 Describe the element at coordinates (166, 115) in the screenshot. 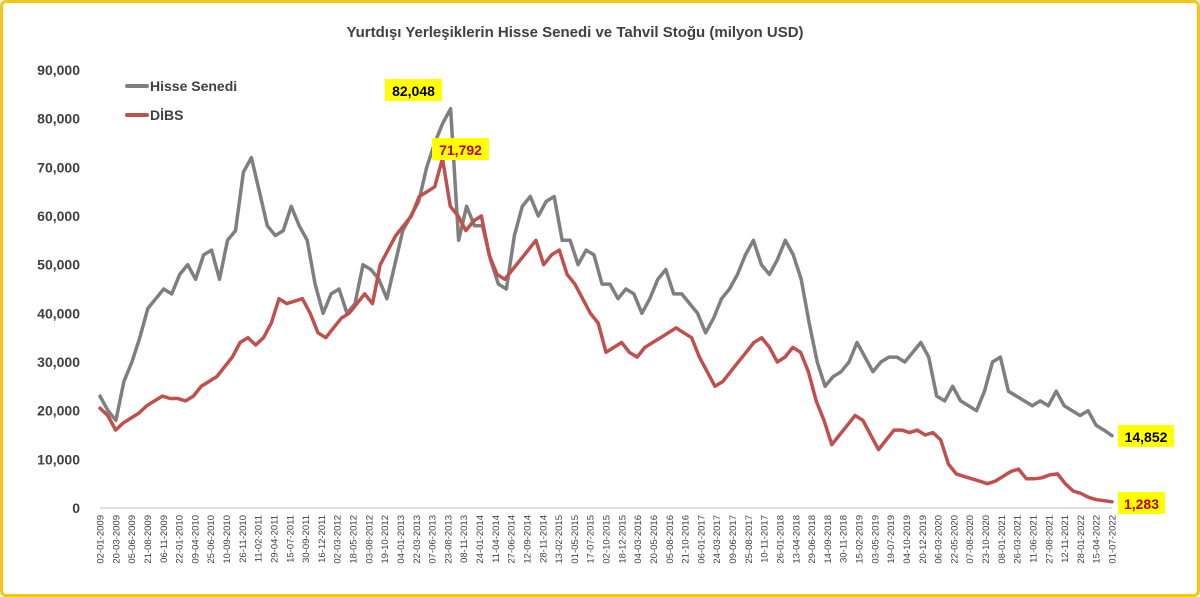

I see `legend-label-dibs: DİBS` at that location.